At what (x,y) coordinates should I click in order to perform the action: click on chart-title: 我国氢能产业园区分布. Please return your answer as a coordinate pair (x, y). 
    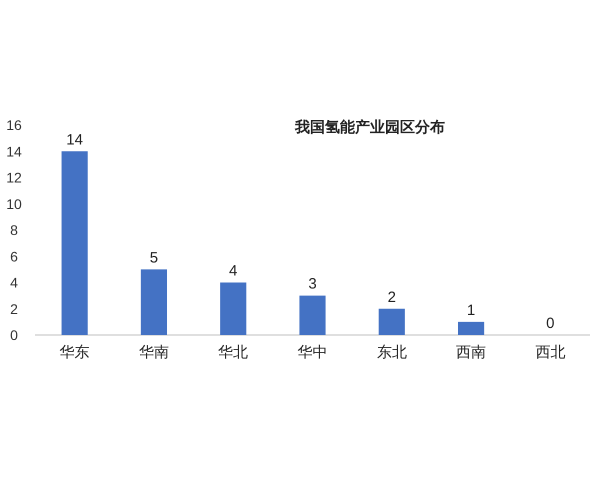
    Looking at the image, I should click on (369, 127).